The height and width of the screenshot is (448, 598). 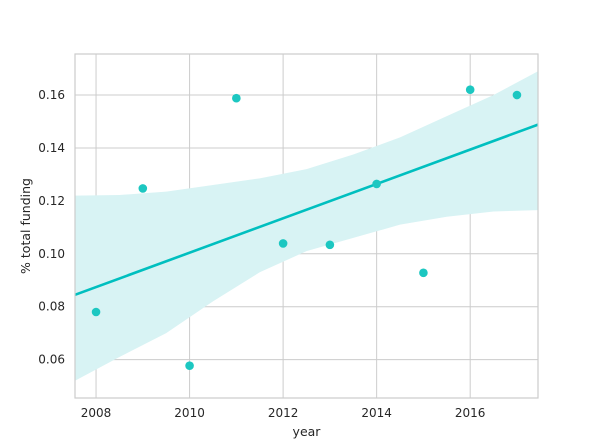 What do you see at coordinates (25, 226) in the screenshot?
I see `y-axis-label: % total funding` at bounding box center [25, 226].